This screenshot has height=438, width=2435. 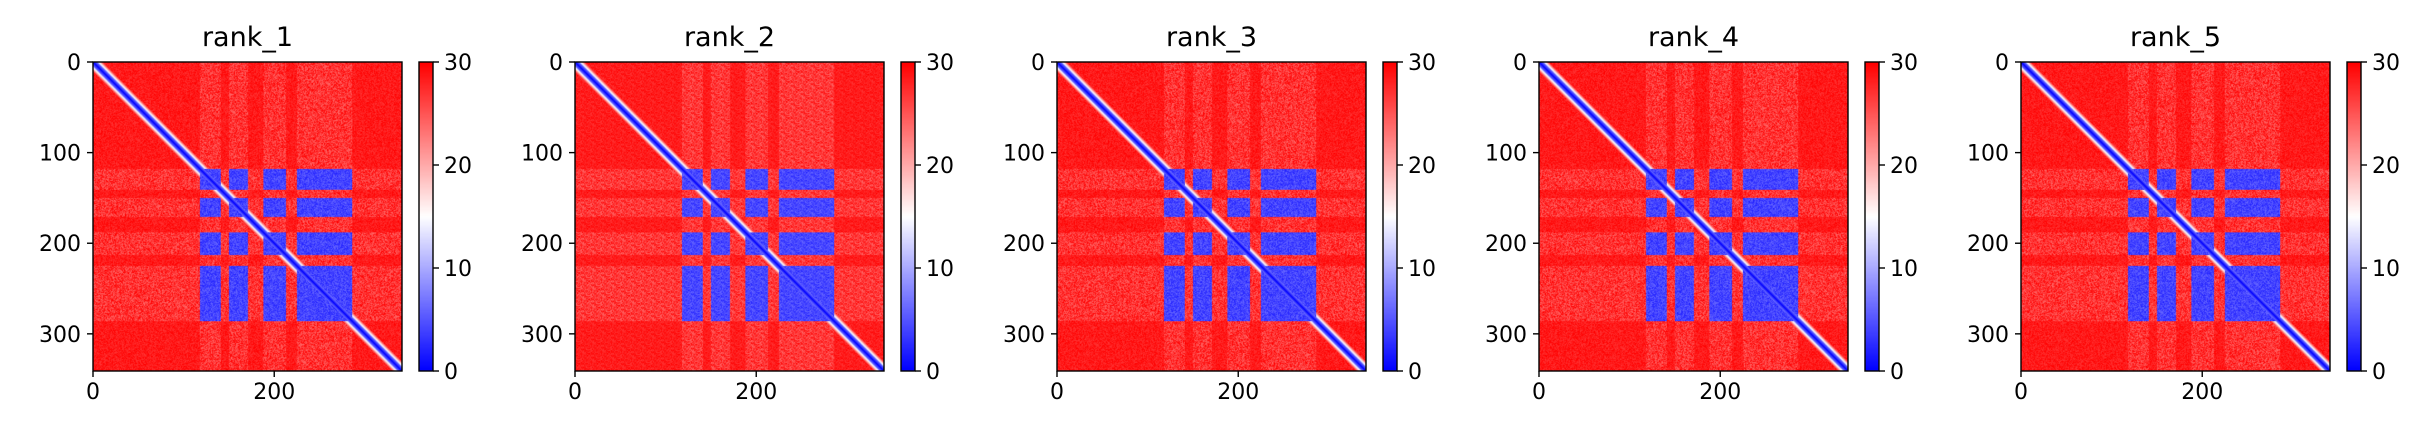 I want to click on panel-title: rank_3, so click(x=1211, y=37).